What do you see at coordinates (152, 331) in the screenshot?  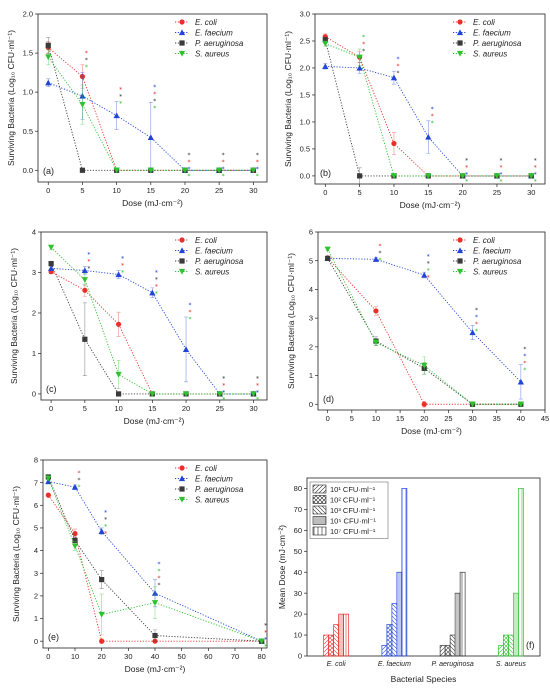 I see `series-e-faecium` at bounding box center [152, 331].